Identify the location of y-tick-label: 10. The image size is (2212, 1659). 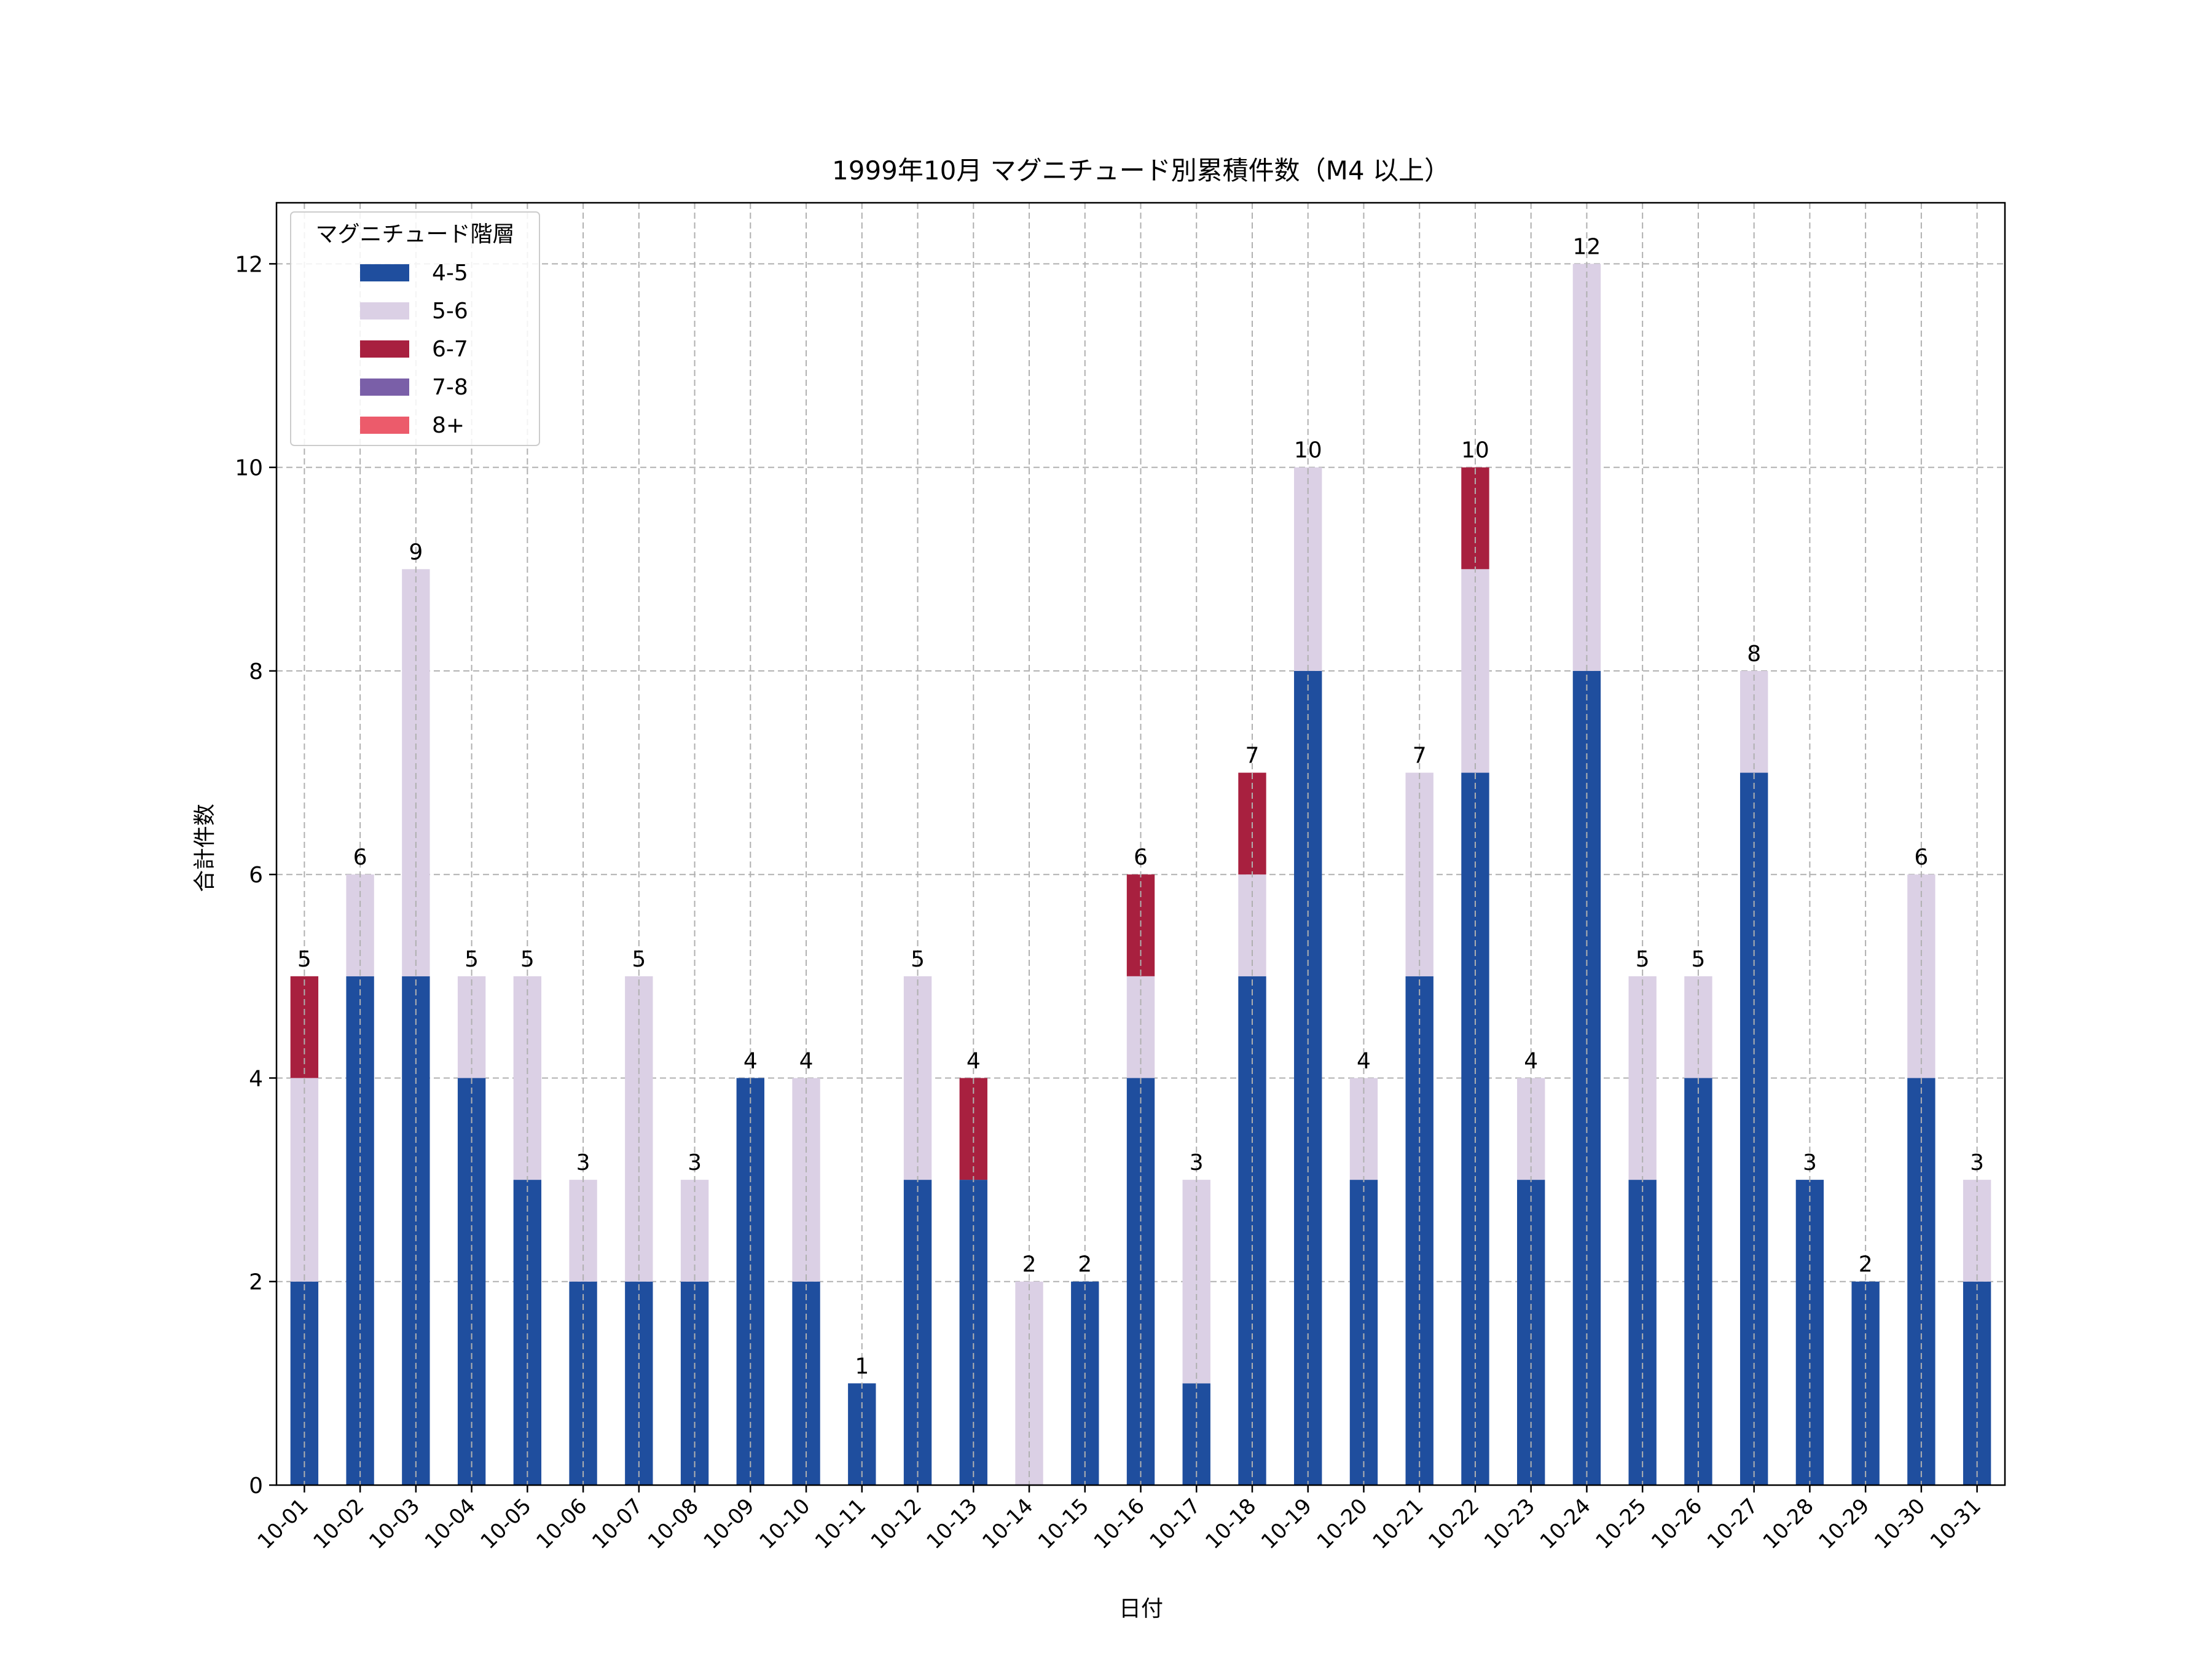
(249, 468).